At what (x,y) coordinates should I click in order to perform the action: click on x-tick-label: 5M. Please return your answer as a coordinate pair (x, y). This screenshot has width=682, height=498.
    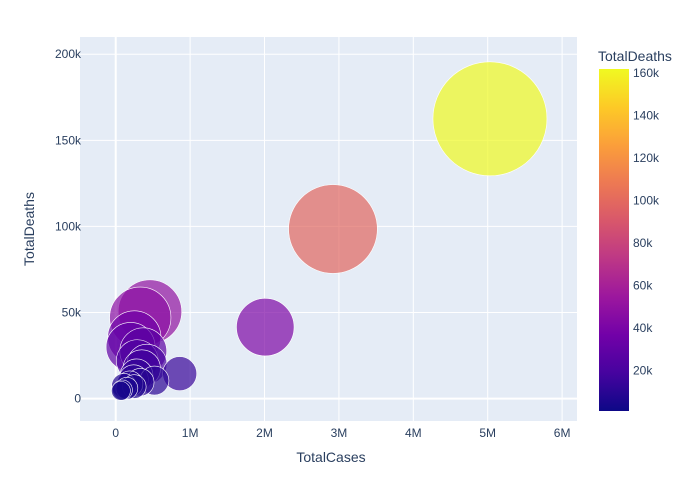
    Looking at the image, I should click on (487, 433).